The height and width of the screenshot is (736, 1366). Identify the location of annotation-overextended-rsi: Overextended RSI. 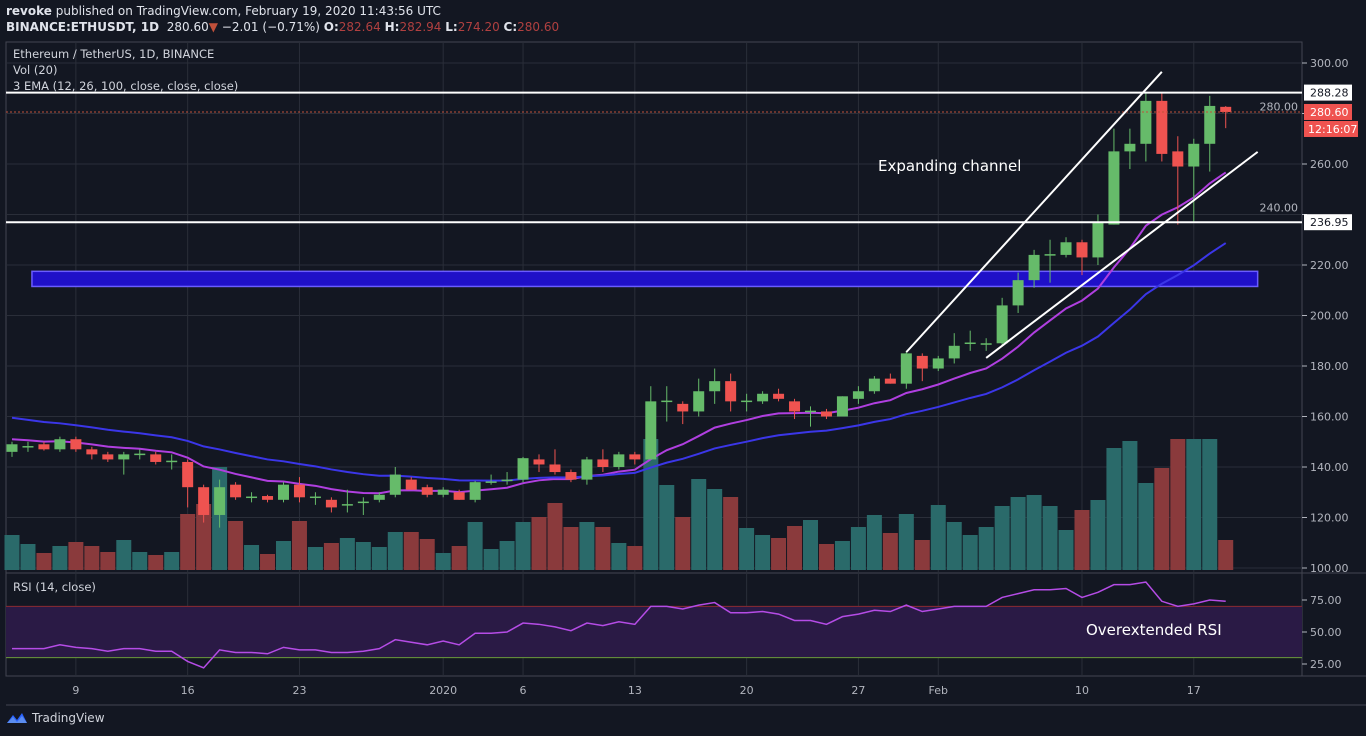
(1154, 630).